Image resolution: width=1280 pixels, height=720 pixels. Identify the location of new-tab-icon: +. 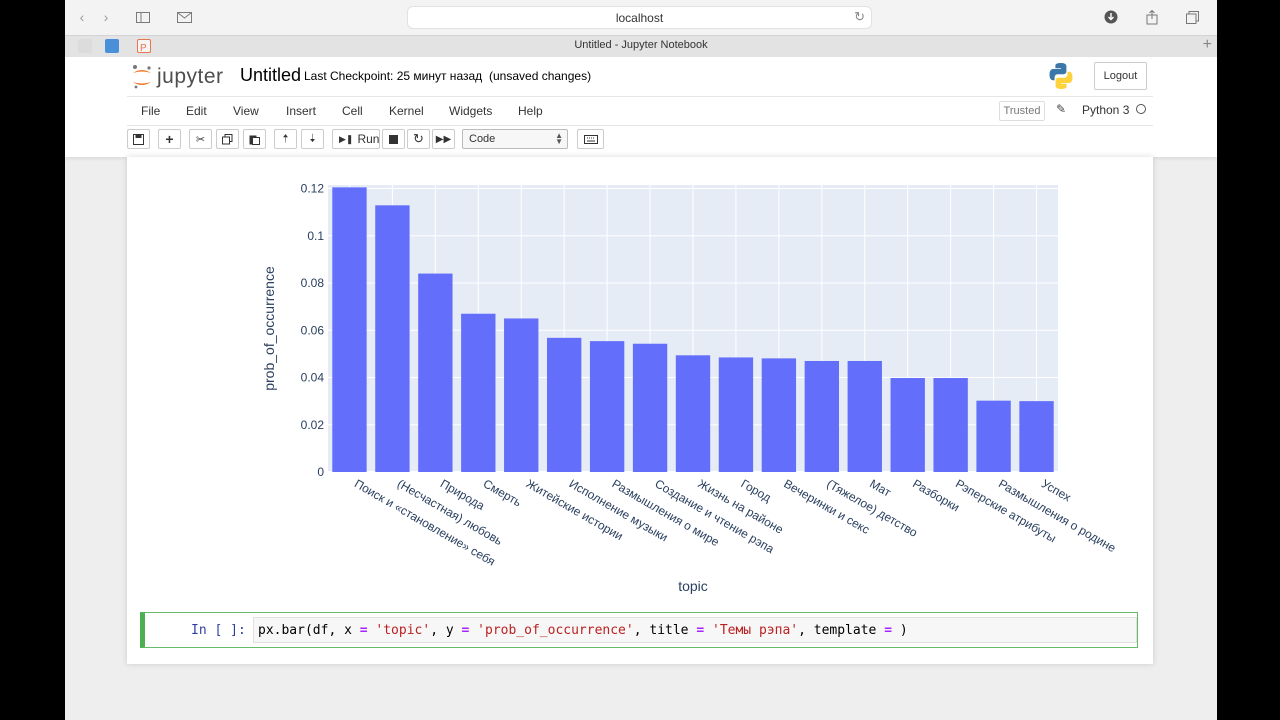
(1207, 44).